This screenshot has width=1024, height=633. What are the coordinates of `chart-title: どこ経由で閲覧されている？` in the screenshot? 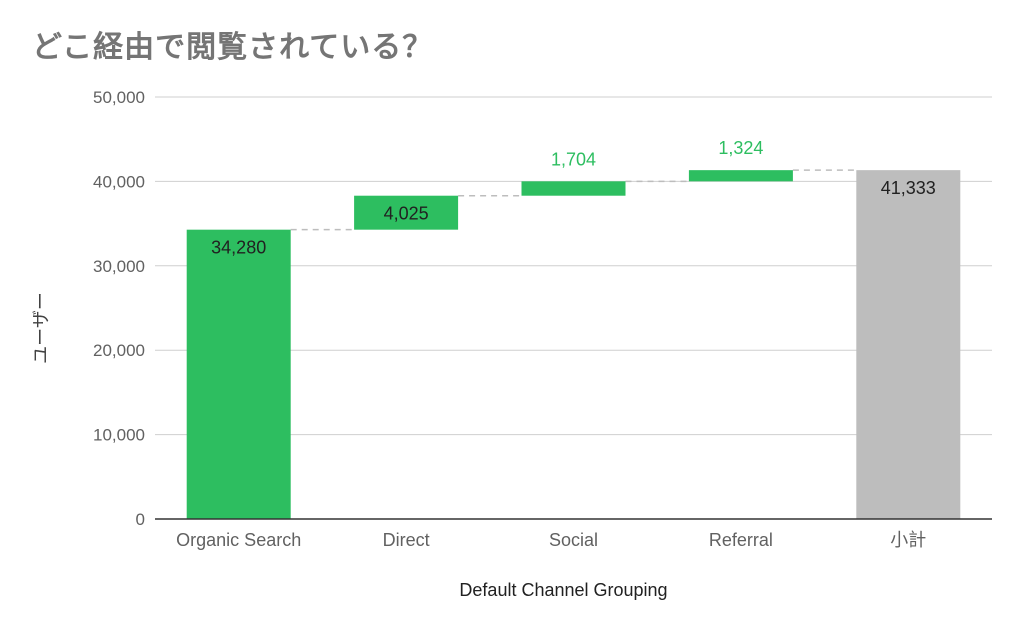 It's located at (233, 47).